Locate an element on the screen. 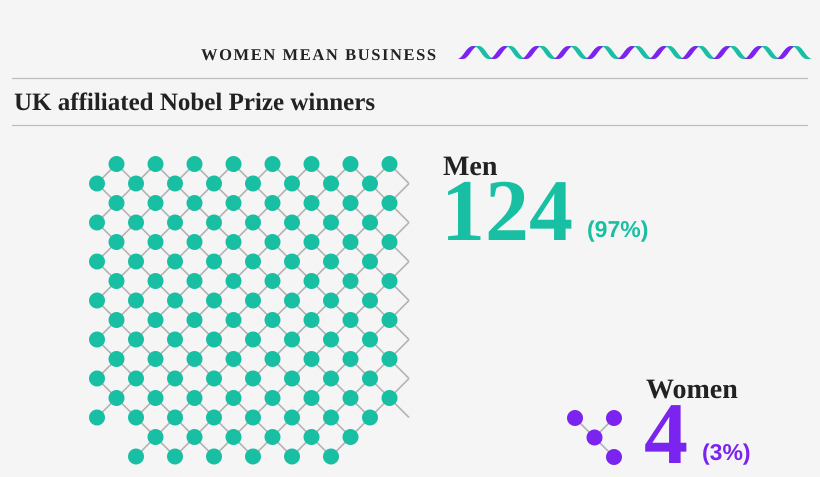 The height and width of the screenshot is (477, 820). category-label: Men is located at coordinates (470, 166).